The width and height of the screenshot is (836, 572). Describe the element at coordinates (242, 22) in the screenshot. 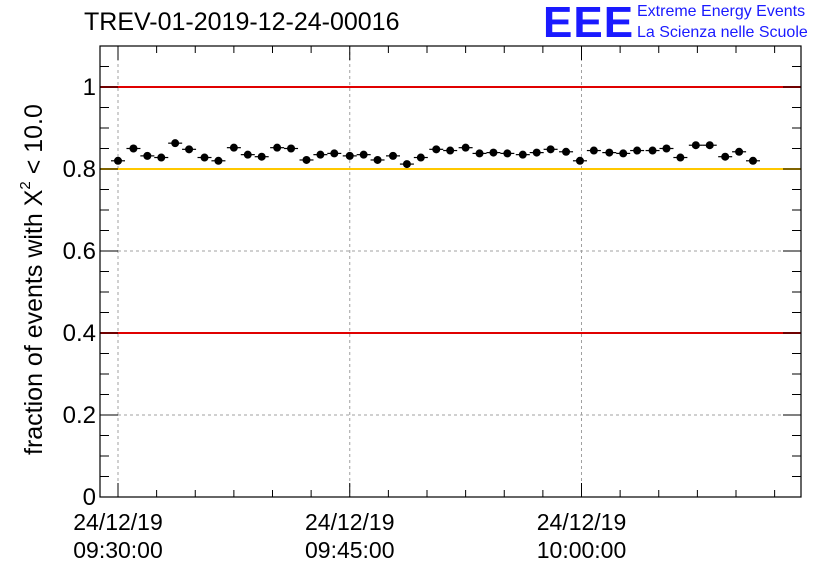

I see `chart-title: TREV-01-2019-12-24-00016` at that location.